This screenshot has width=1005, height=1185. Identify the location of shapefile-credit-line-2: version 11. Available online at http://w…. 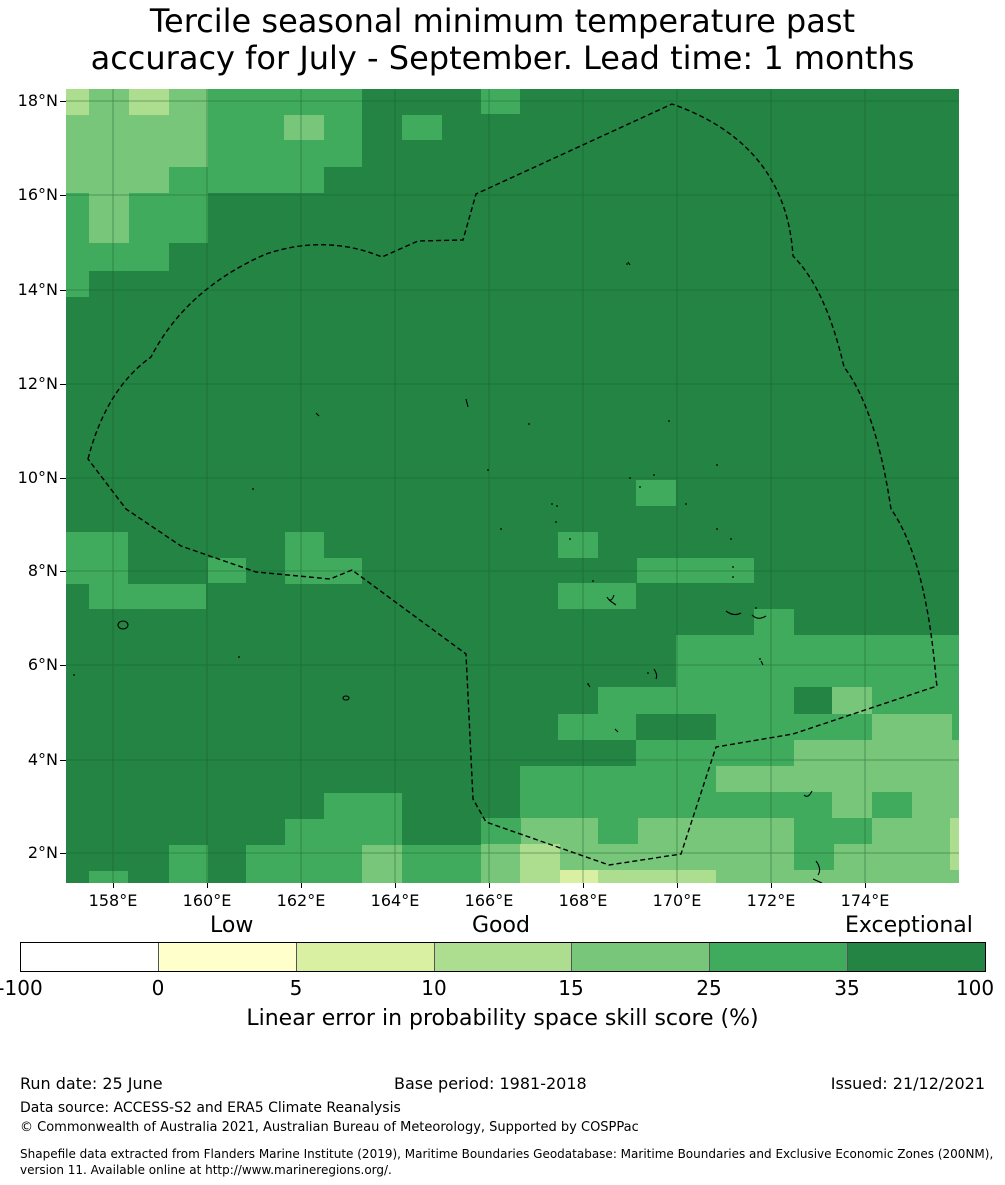
(206, 1170).